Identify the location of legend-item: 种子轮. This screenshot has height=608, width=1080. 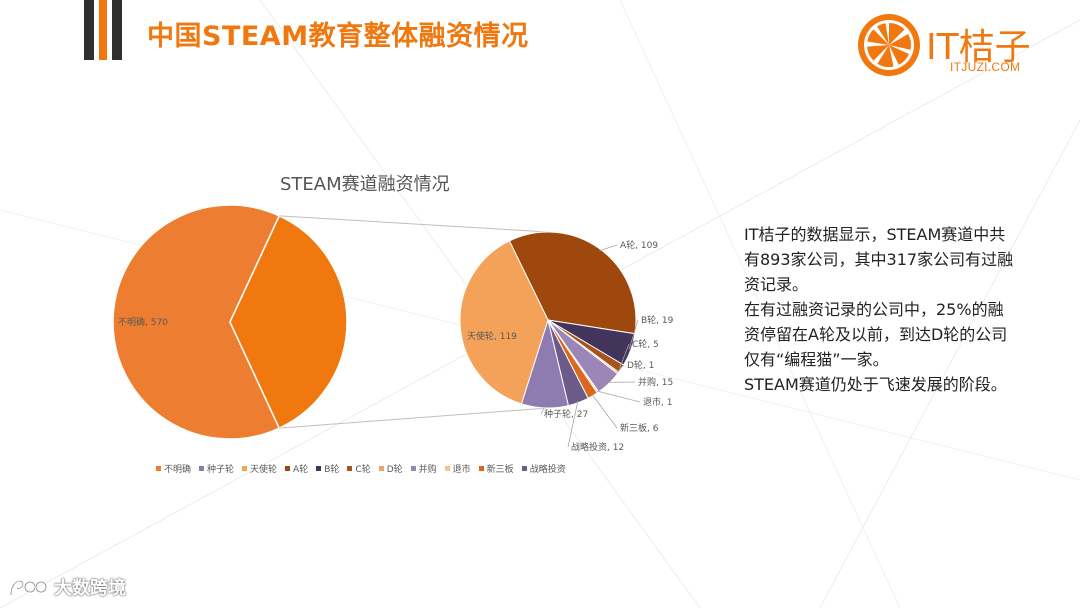
(216, 468).